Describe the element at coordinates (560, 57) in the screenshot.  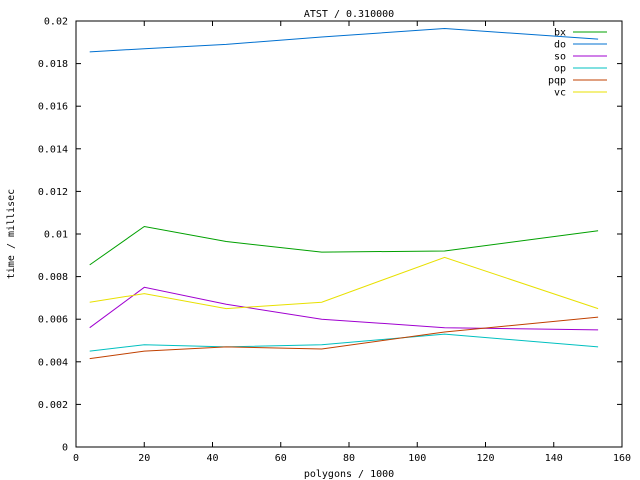
I see `legend-label-so: so` at that location.